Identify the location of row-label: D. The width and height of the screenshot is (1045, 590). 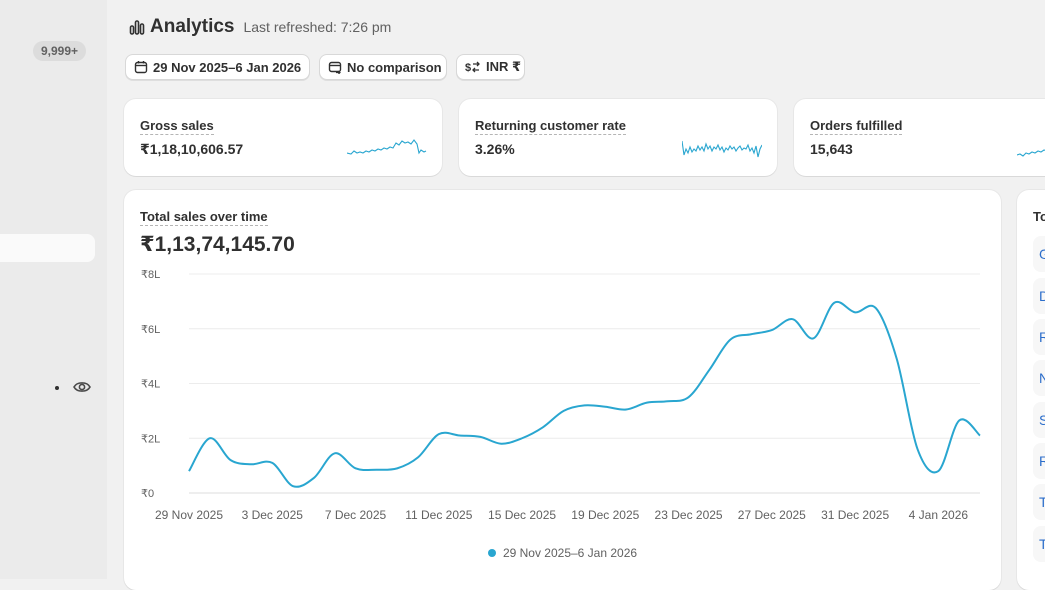
(1042, 296).